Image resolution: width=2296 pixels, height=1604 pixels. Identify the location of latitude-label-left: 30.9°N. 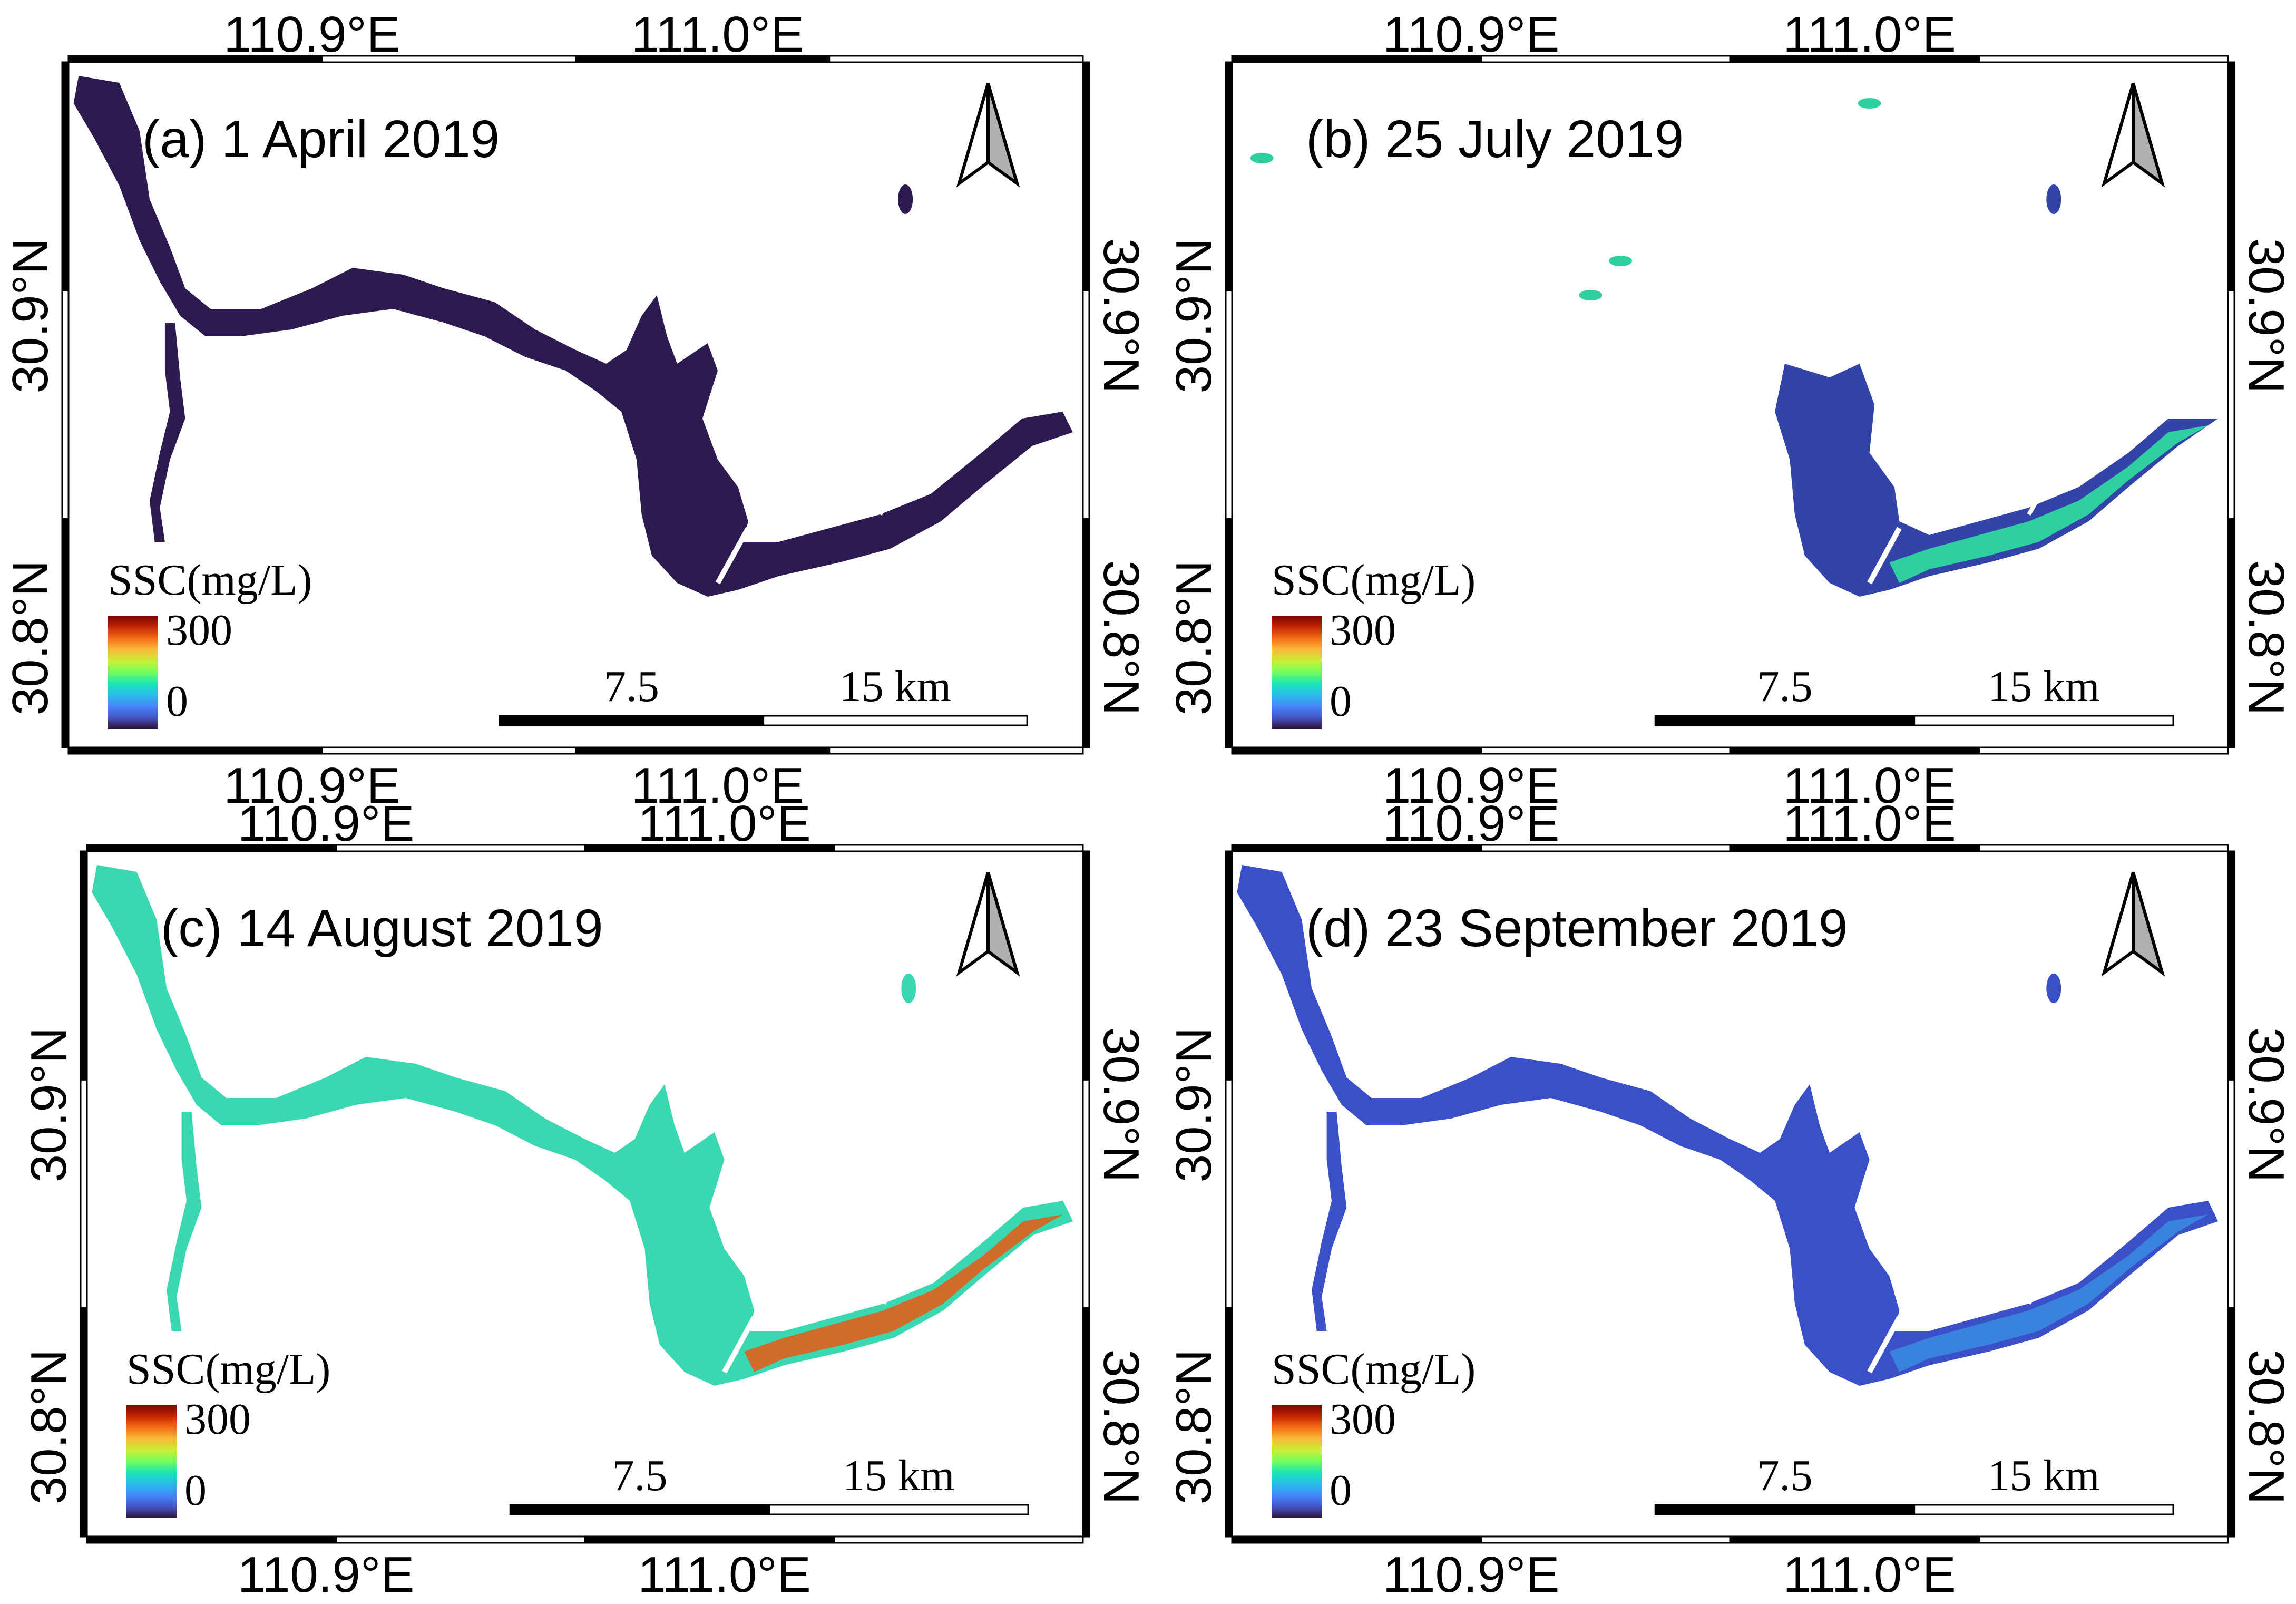
(49, 1105).